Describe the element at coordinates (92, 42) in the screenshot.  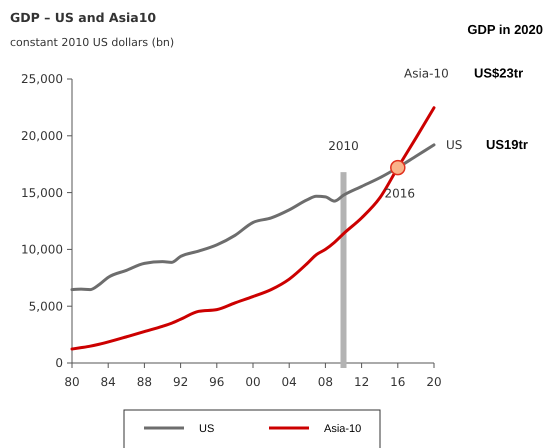
I see `chart-subtitle: constant 2010 US dollars (bn)` at that location.